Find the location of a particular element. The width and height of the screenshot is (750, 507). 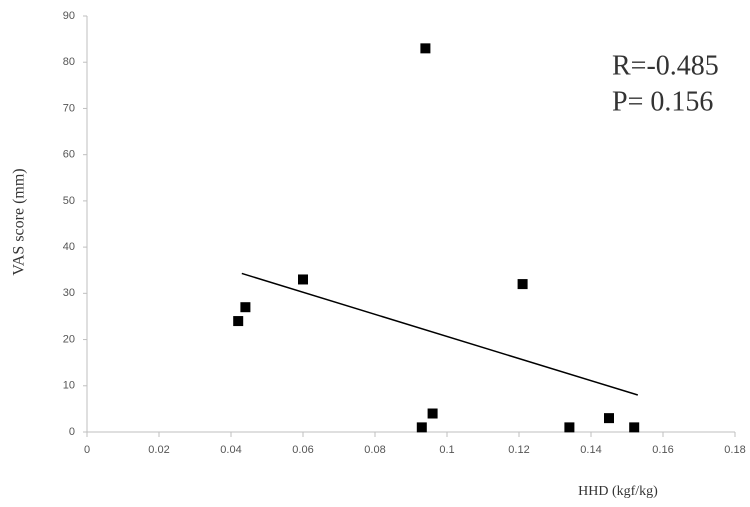

x-tick-label: 0 is located at coordinates (87, 450).